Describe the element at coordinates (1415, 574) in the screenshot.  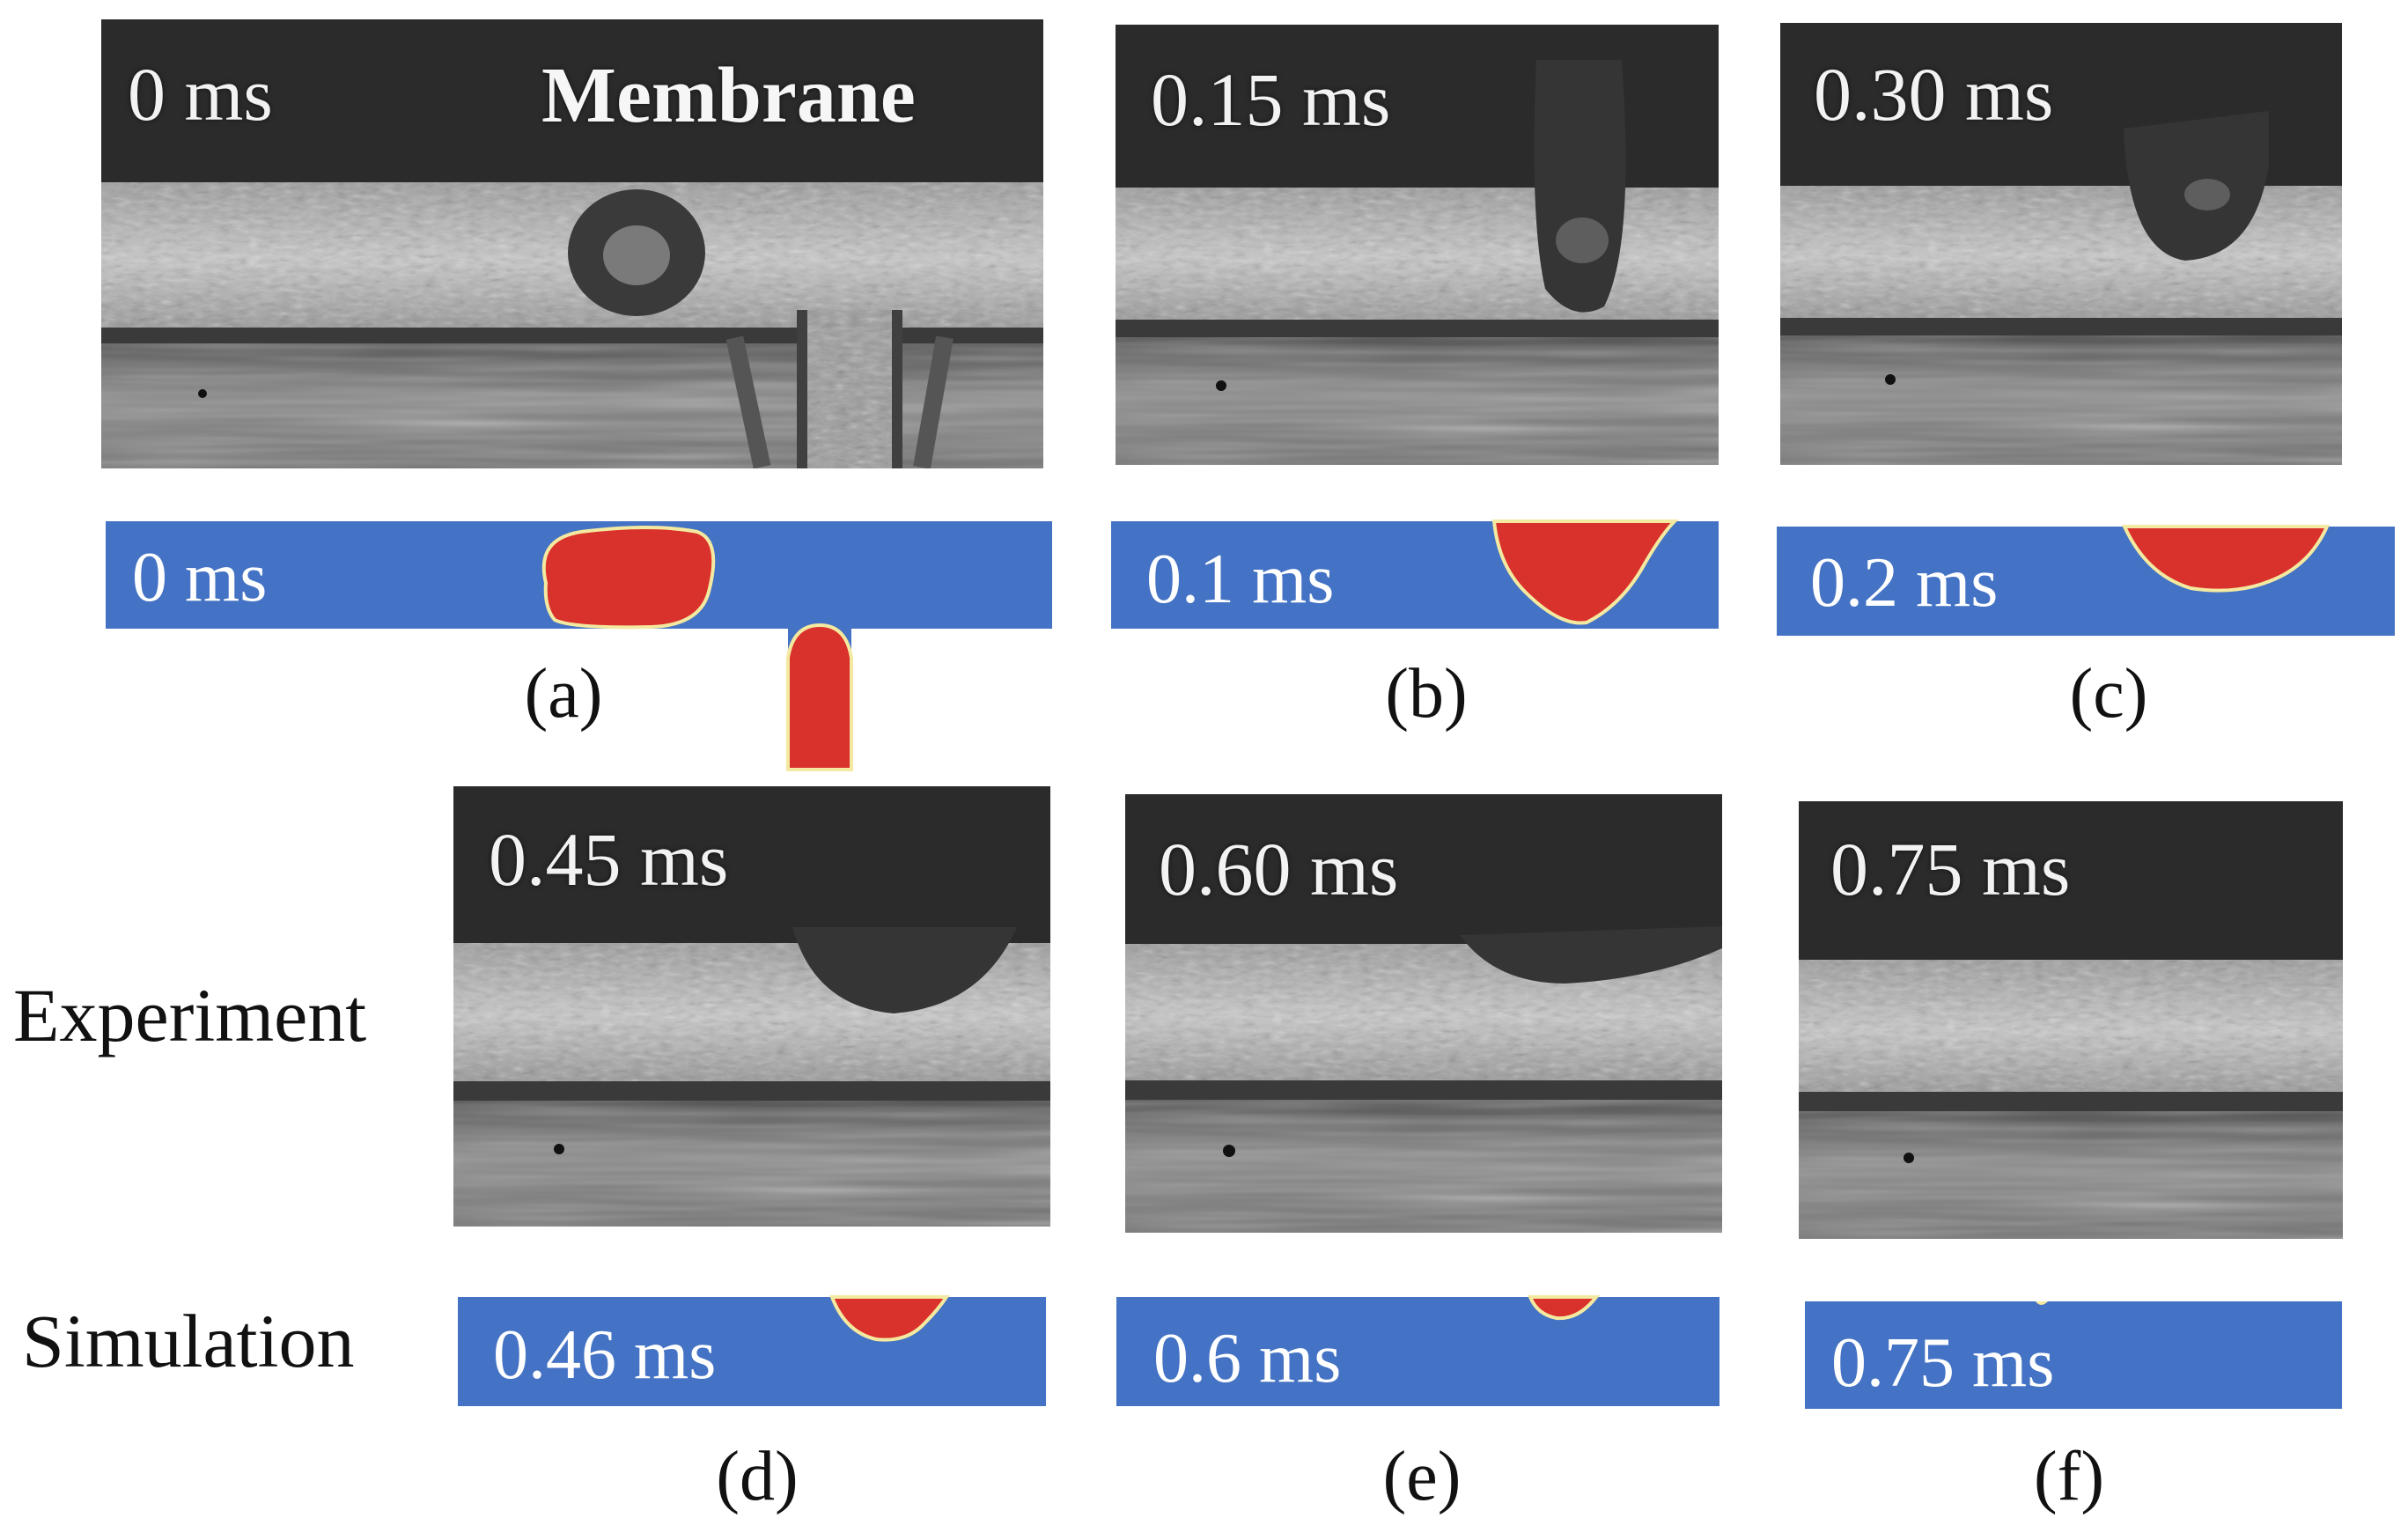
I see `simulation-strip-b: 0.1 ms` at that location.